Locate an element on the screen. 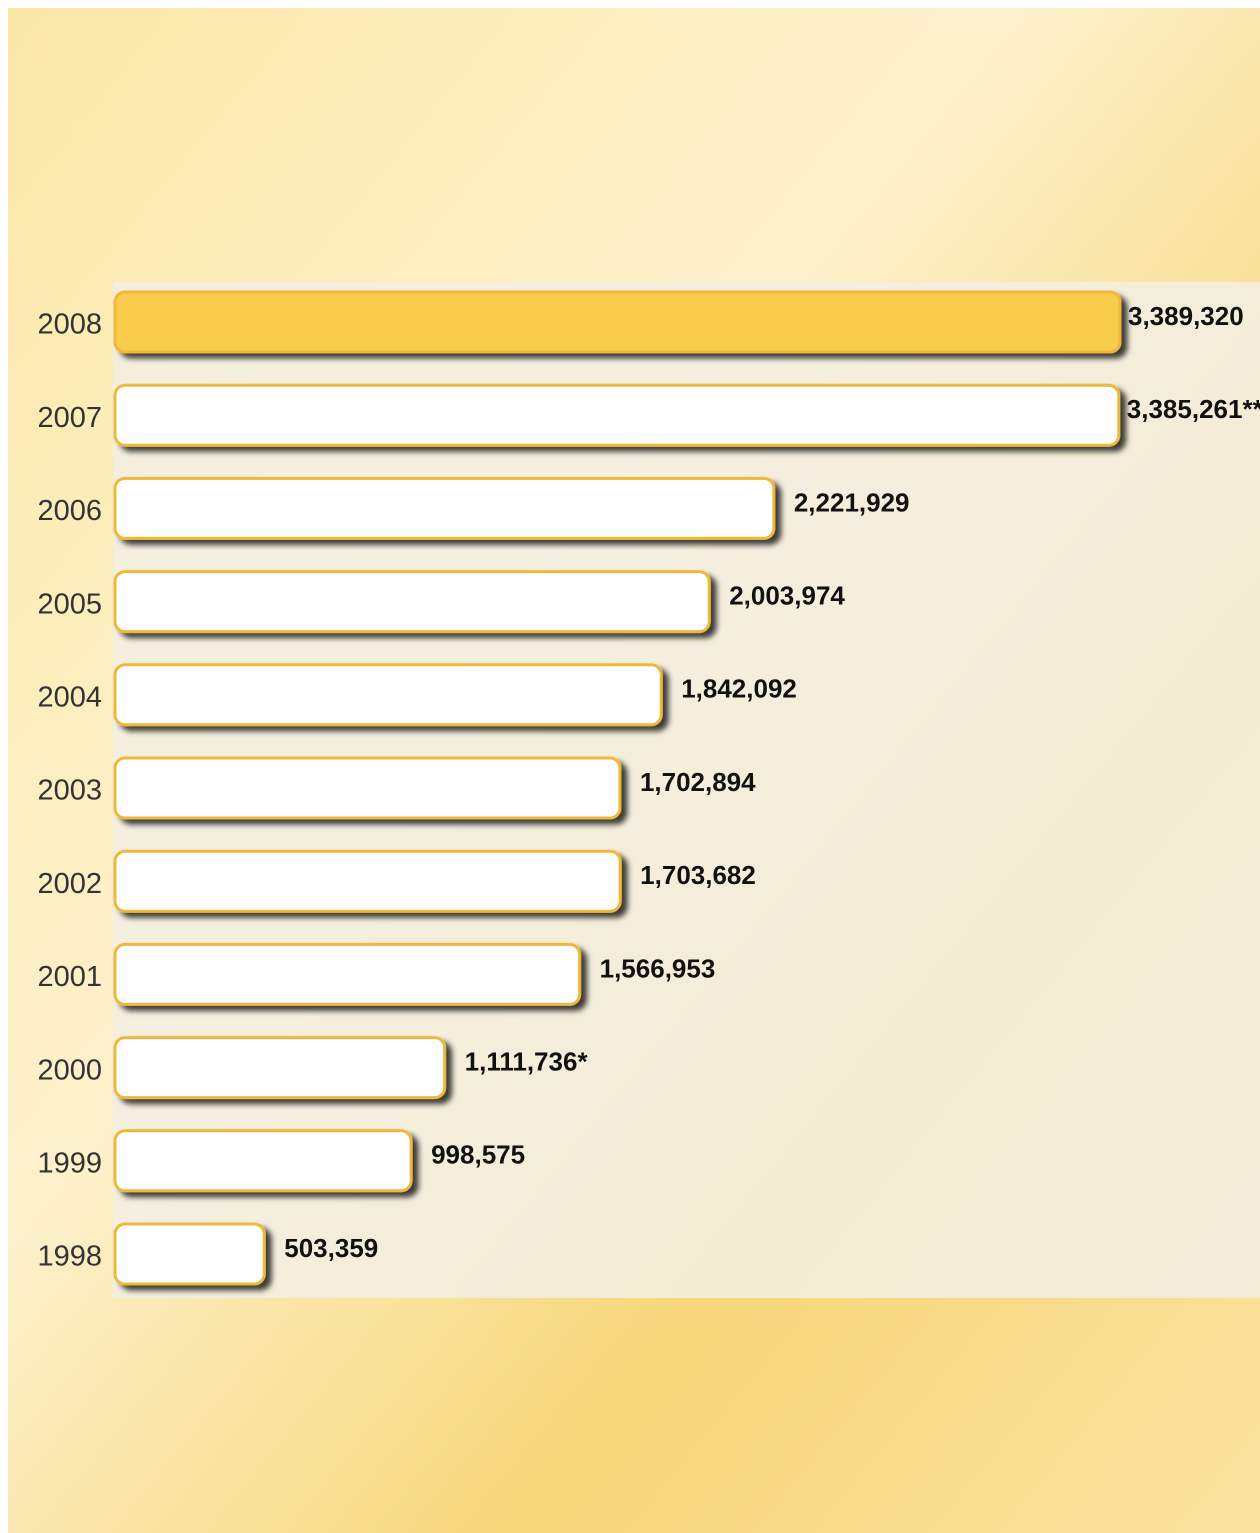 This screenshot has width=1260, height=1533. y-tick-label: 2002 is located at coordinates (69, 884).